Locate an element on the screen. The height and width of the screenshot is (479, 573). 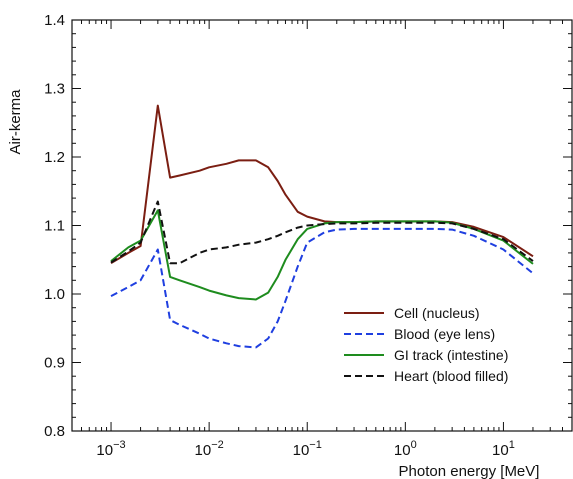
legend-label-1: Cell (nucleus) is located at coordinates (437, 313).